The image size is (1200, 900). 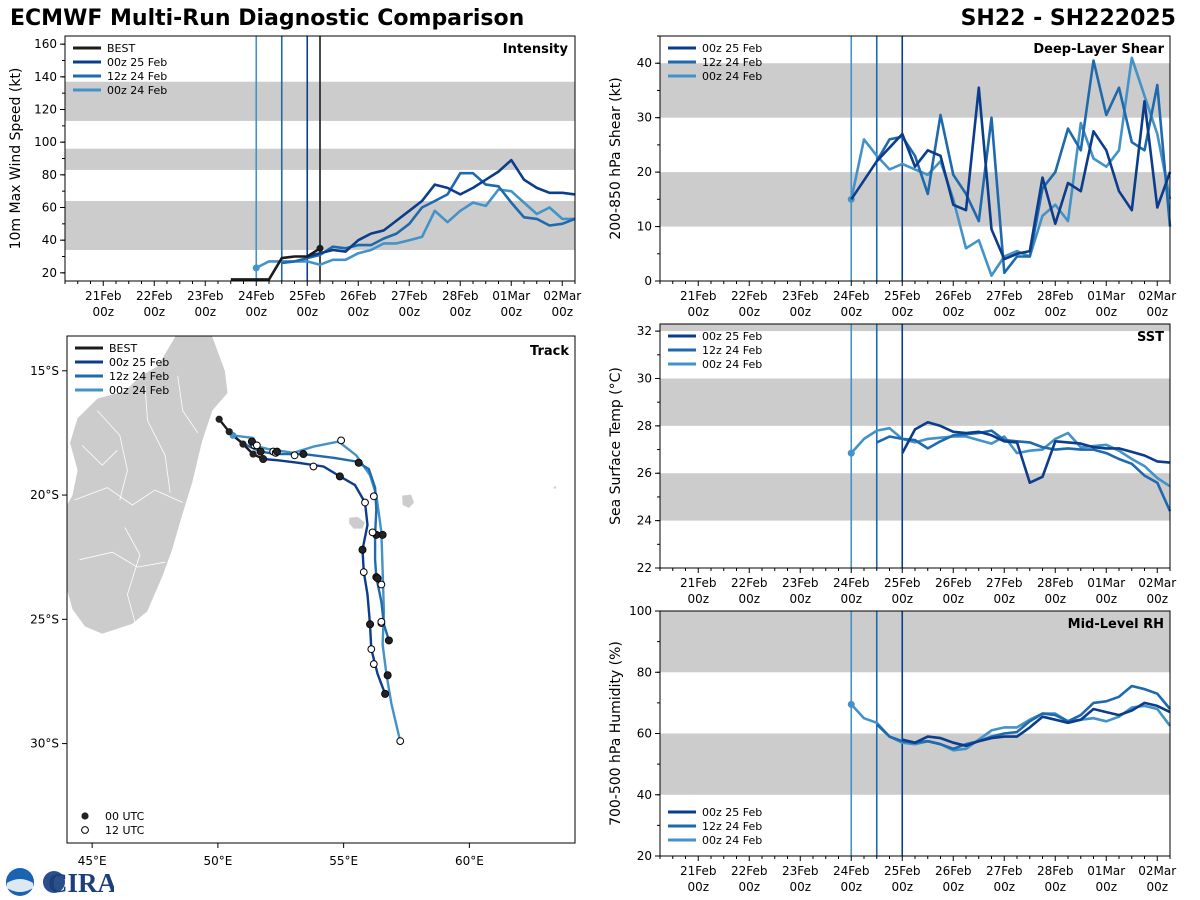 What do you see at coordinates (800, 583) in the screenshot?
I see `sst-x-tick-label: 23Feb` at bounding box center [800, 583].